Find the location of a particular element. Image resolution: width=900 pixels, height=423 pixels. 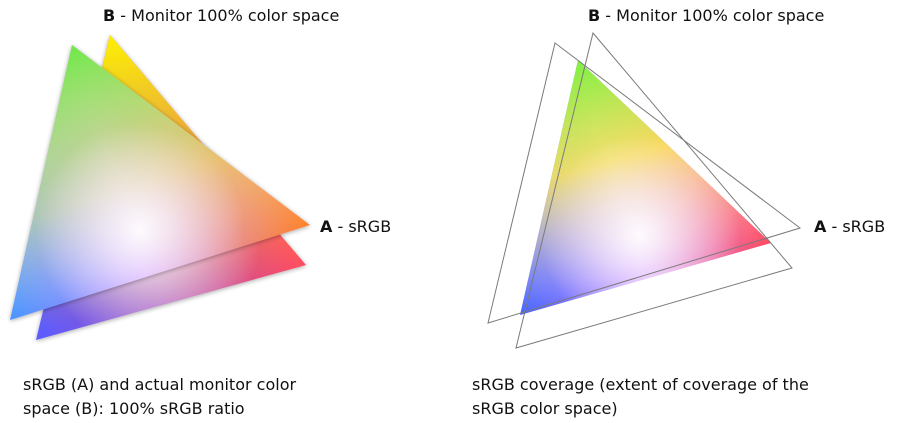

left-caption-line2: space (B): 100% sRGB ratio is located at coordinates (134, 408).